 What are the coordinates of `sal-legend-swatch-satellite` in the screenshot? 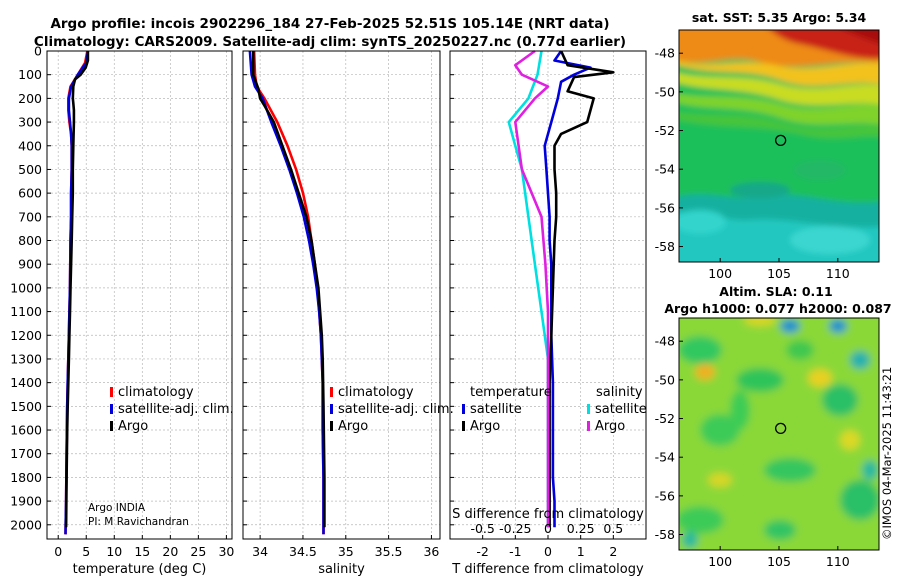 It's located at (331, 409).